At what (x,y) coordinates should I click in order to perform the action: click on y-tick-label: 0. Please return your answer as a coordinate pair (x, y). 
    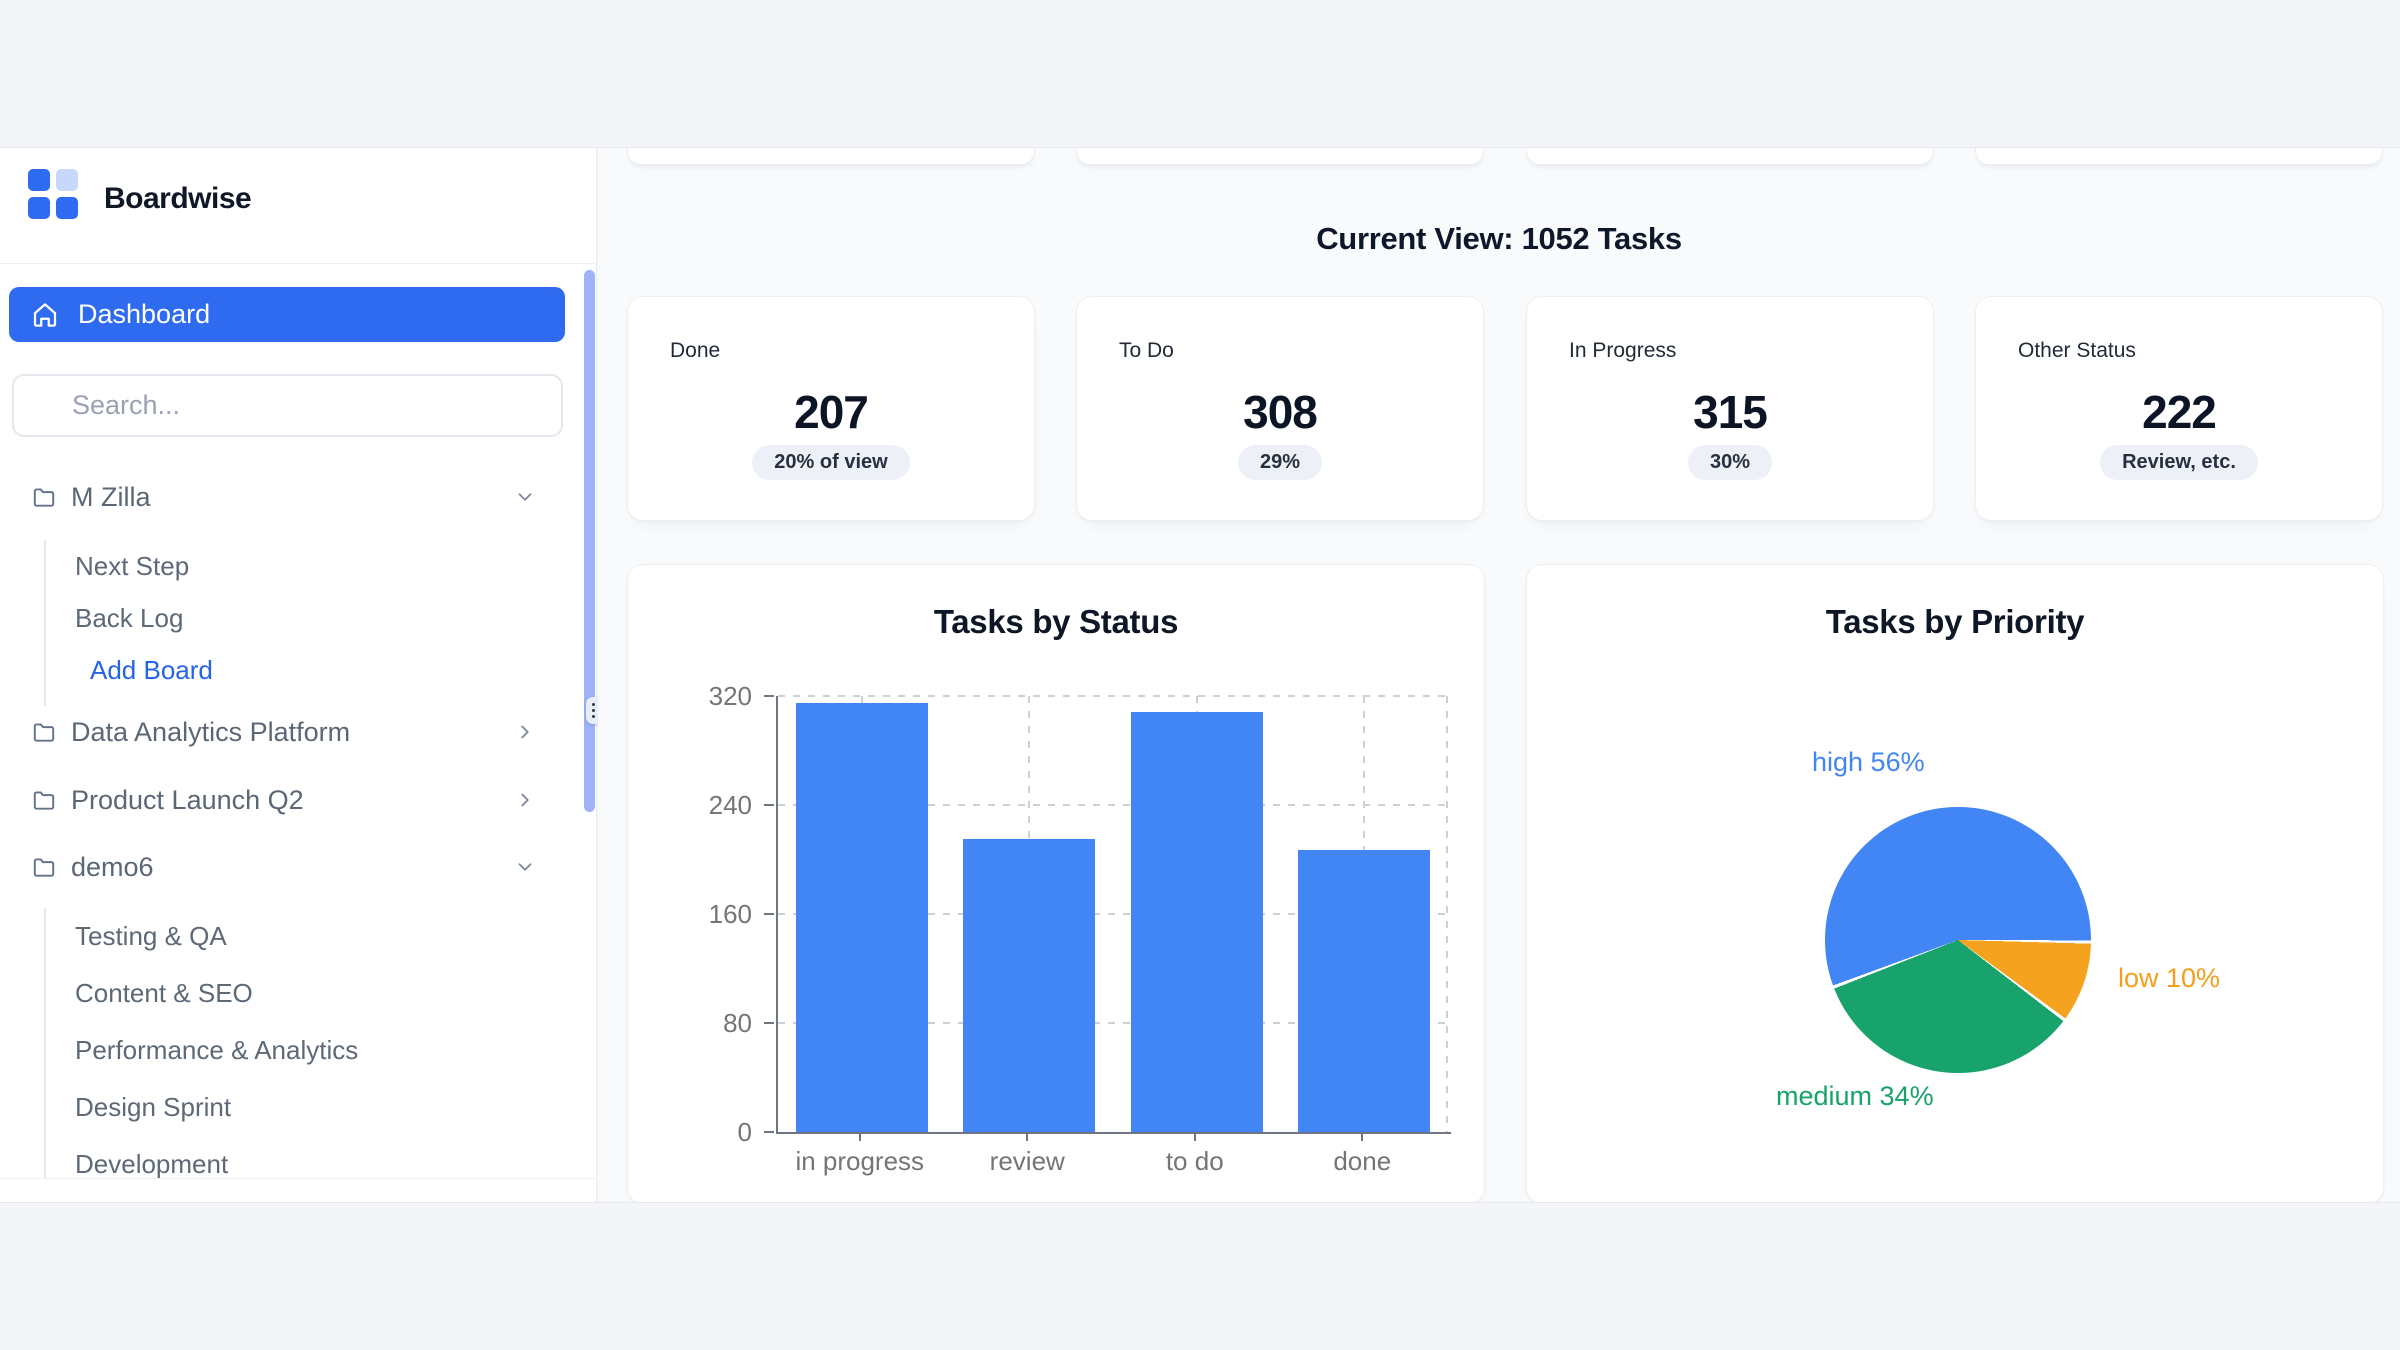
    Looking at the image, I should click on (744, 1132).